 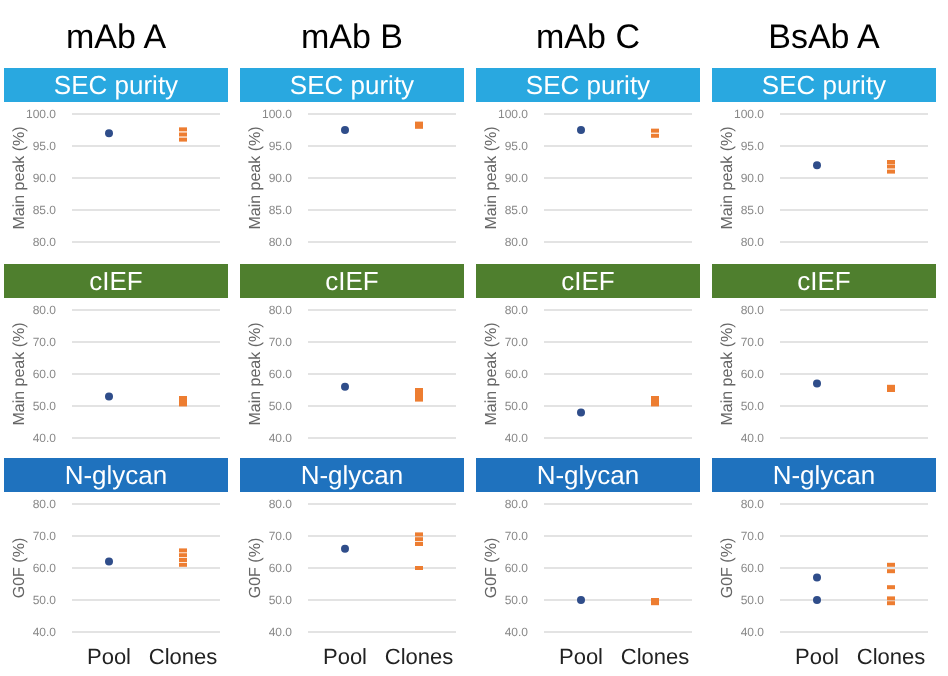 I want to click on chart-title: mAb A, so click(x=116, y=38).